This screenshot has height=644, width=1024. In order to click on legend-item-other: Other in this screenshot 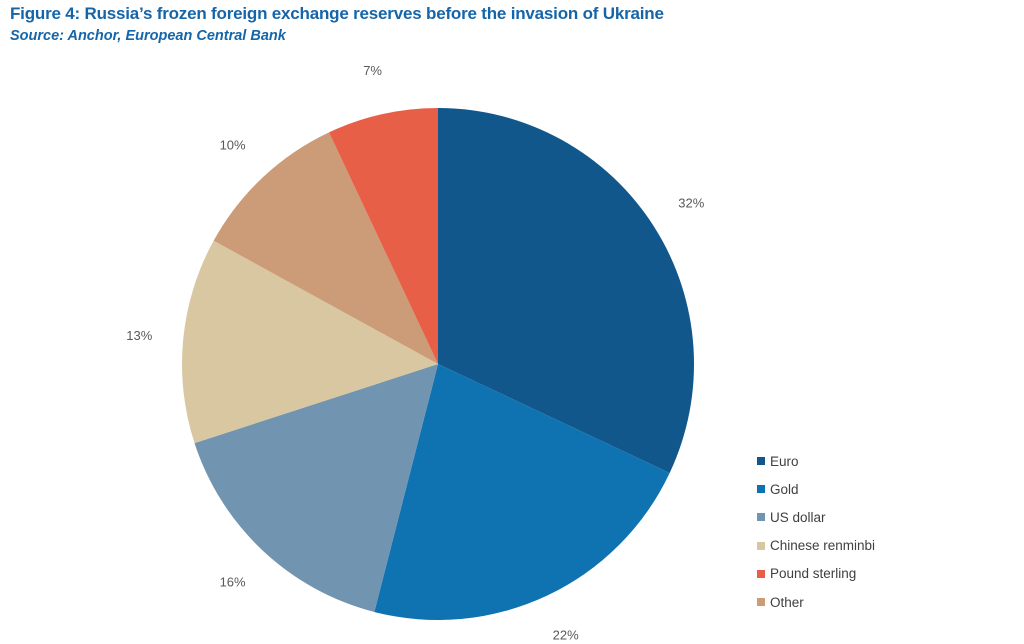, I will do `click(816, 602)`.